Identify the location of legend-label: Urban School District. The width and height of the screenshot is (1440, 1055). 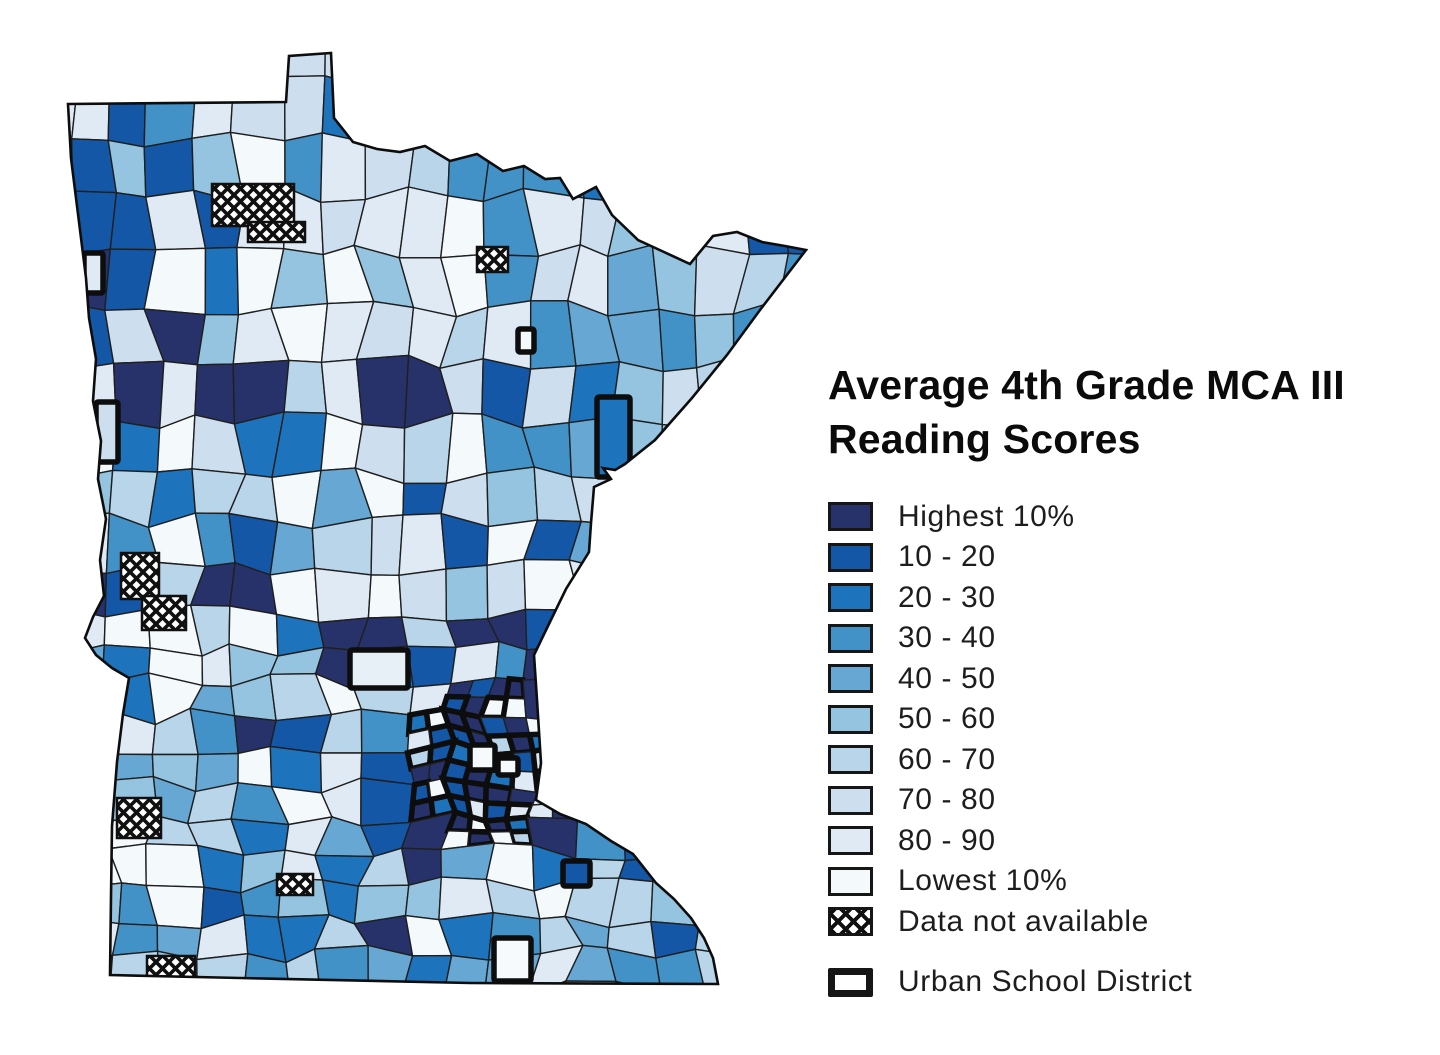
(1045, 981).